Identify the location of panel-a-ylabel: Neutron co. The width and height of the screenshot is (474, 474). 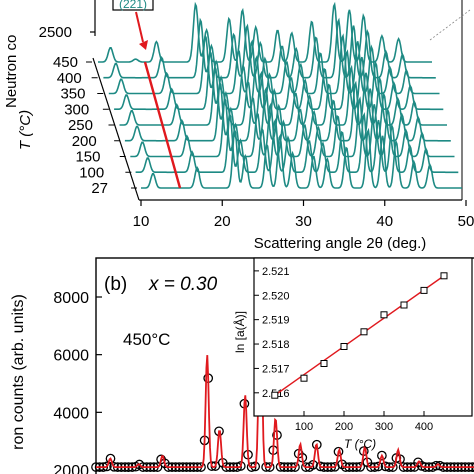
(11, 71).